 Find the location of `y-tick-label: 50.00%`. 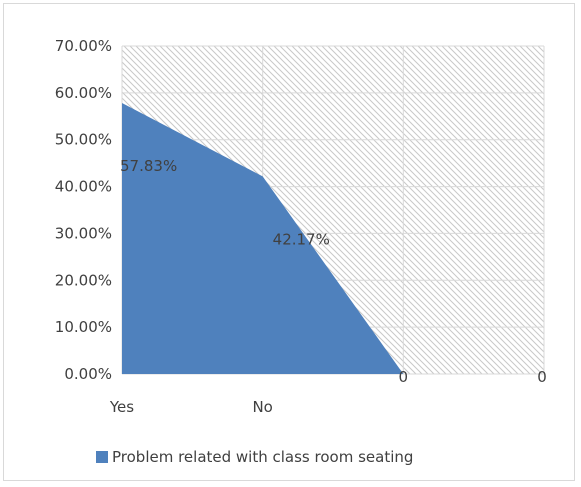

y-tick-label: 50.00% is located at coordinates (83, 140).